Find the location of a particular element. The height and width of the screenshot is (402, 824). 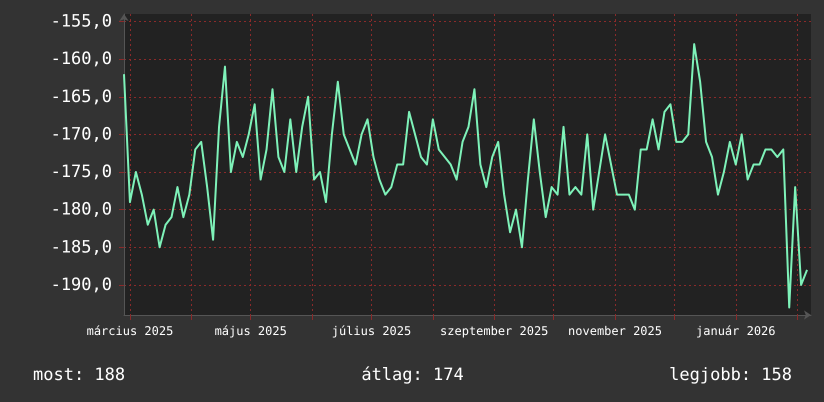

y-tick-label: -180,0 is located at coordinates (81, 210).